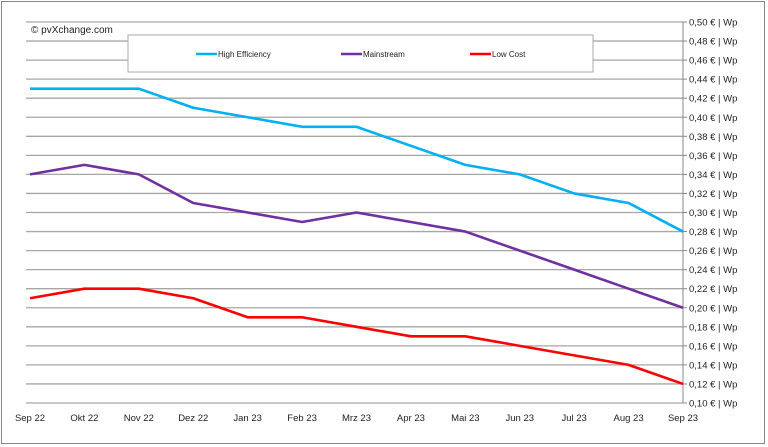 This screenshot has height=447, width=768. What do you see at coordinates (713, 137) in the screenshot?
I see `y-tick-label: 0,38 € | Wp` at bounding box center [713, 137].